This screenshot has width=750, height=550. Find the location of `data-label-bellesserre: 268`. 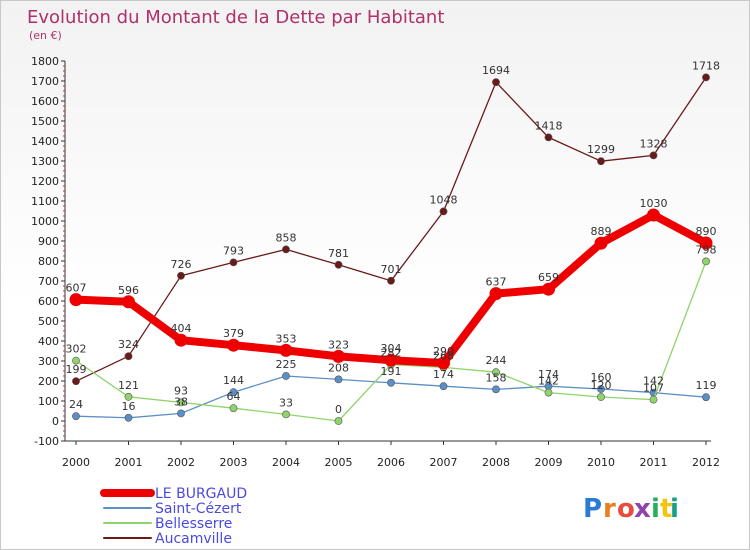

data-label-bellesserre: 268 is located at coordinates (443, 355).